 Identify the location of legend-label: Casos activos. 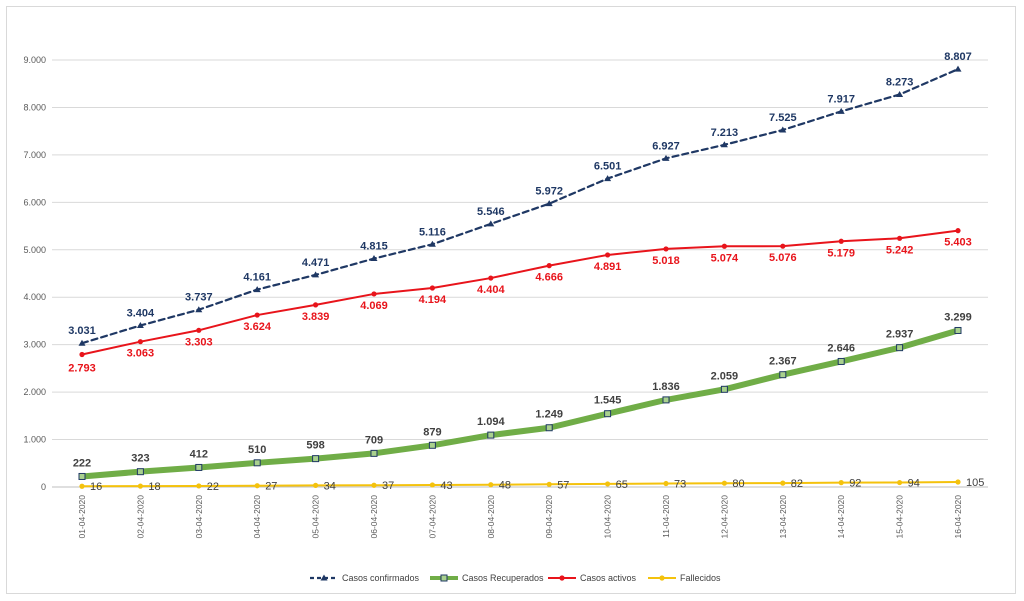
(608, 578).